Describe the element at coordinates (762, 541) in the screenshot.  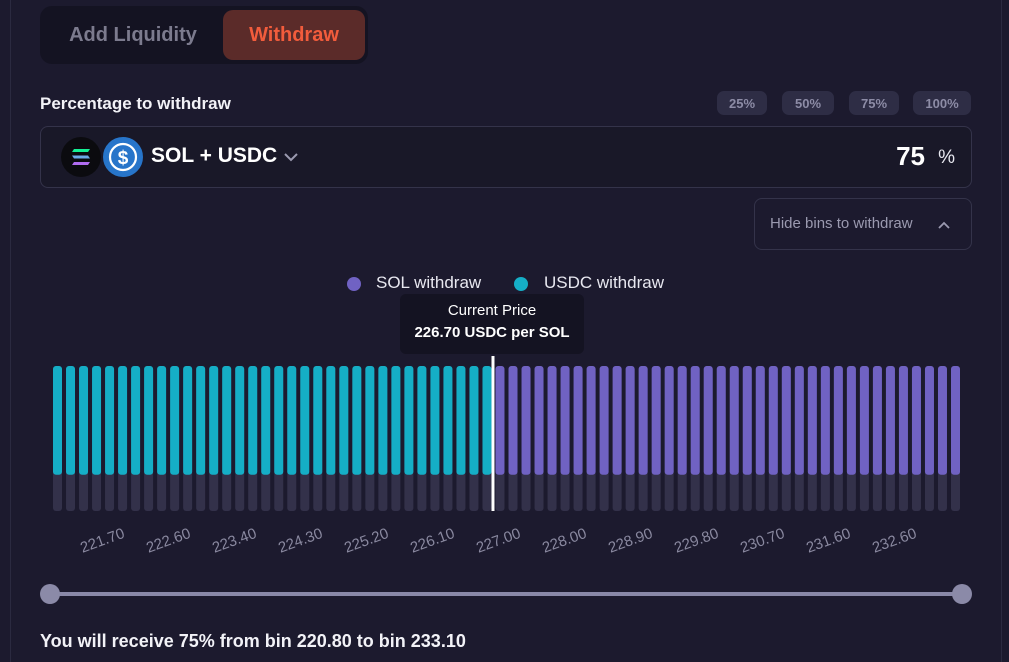
I see `x-tick-label: 230.70` at that location.